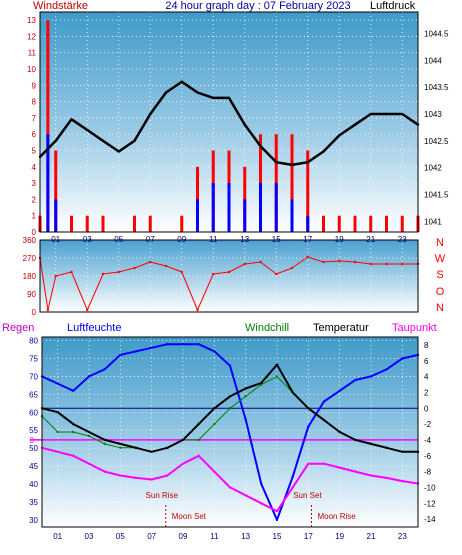  I want to click on humidity-y-tick-label: 65, so click(33, 394).